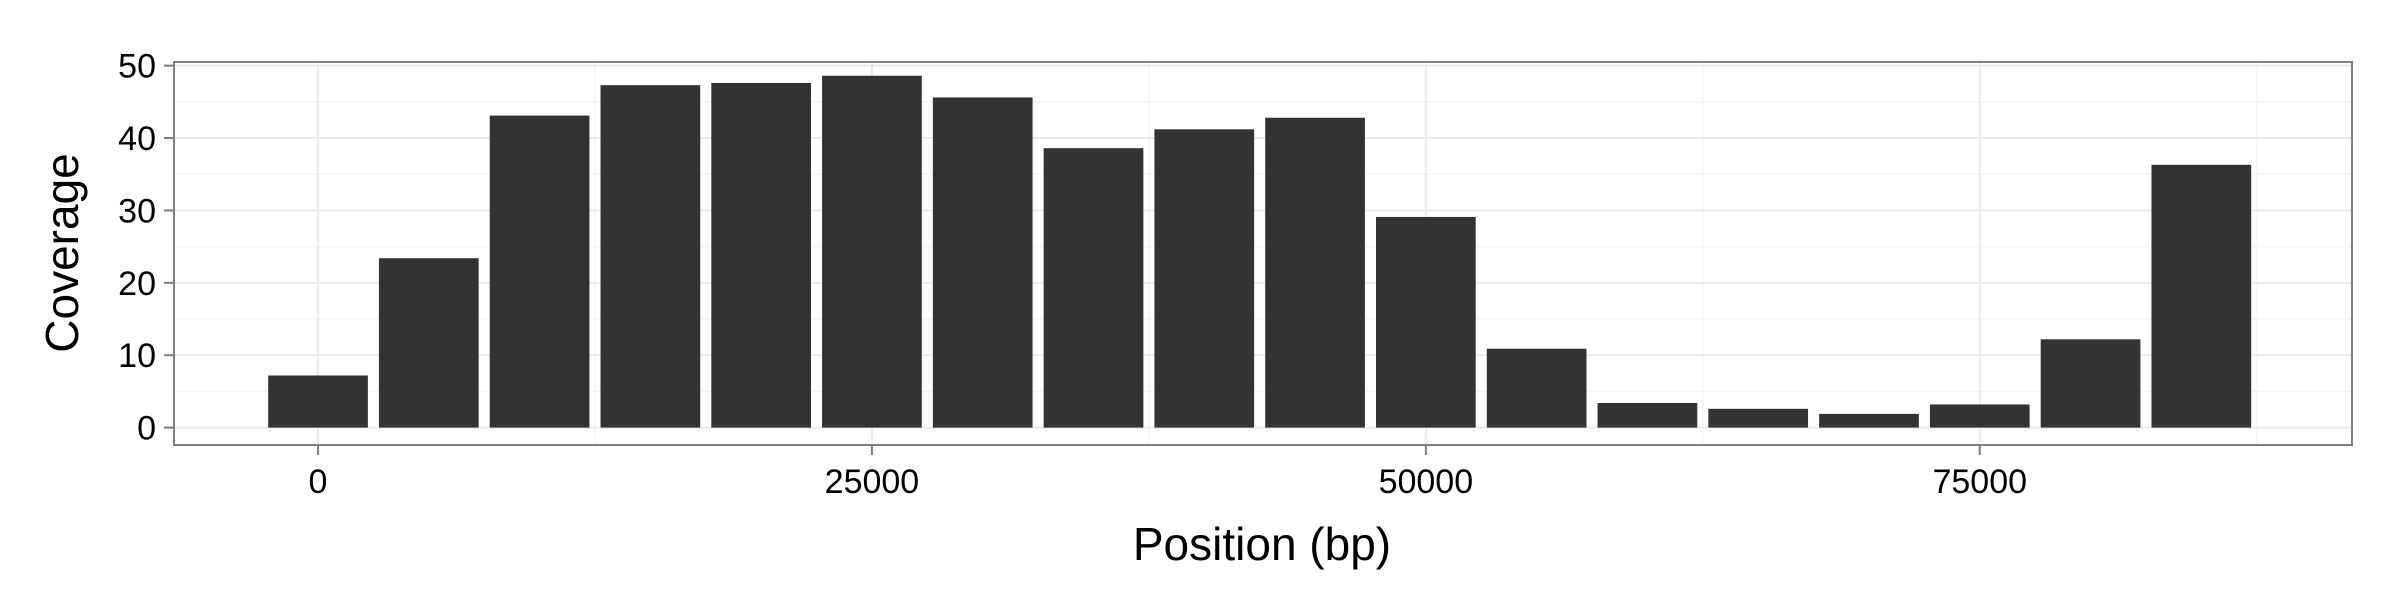 This screenshot has height=605, width=2400. I want to click on x-axis-title: Position (bp), so click(1262, 544).